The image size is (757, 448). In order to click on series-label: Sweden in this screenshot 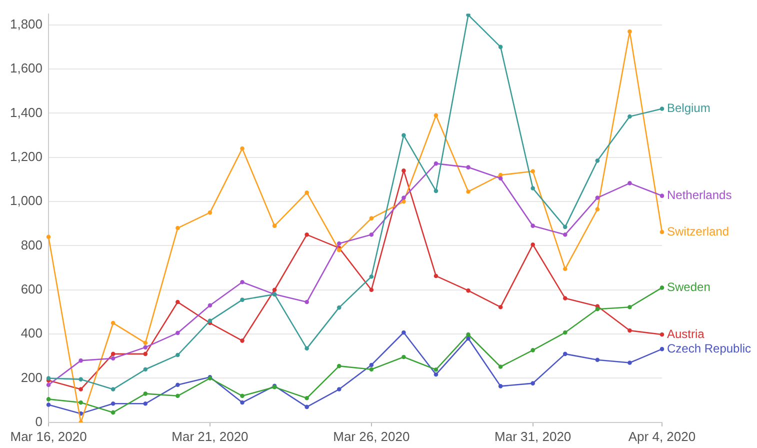, I will do `click(688, 287)`.